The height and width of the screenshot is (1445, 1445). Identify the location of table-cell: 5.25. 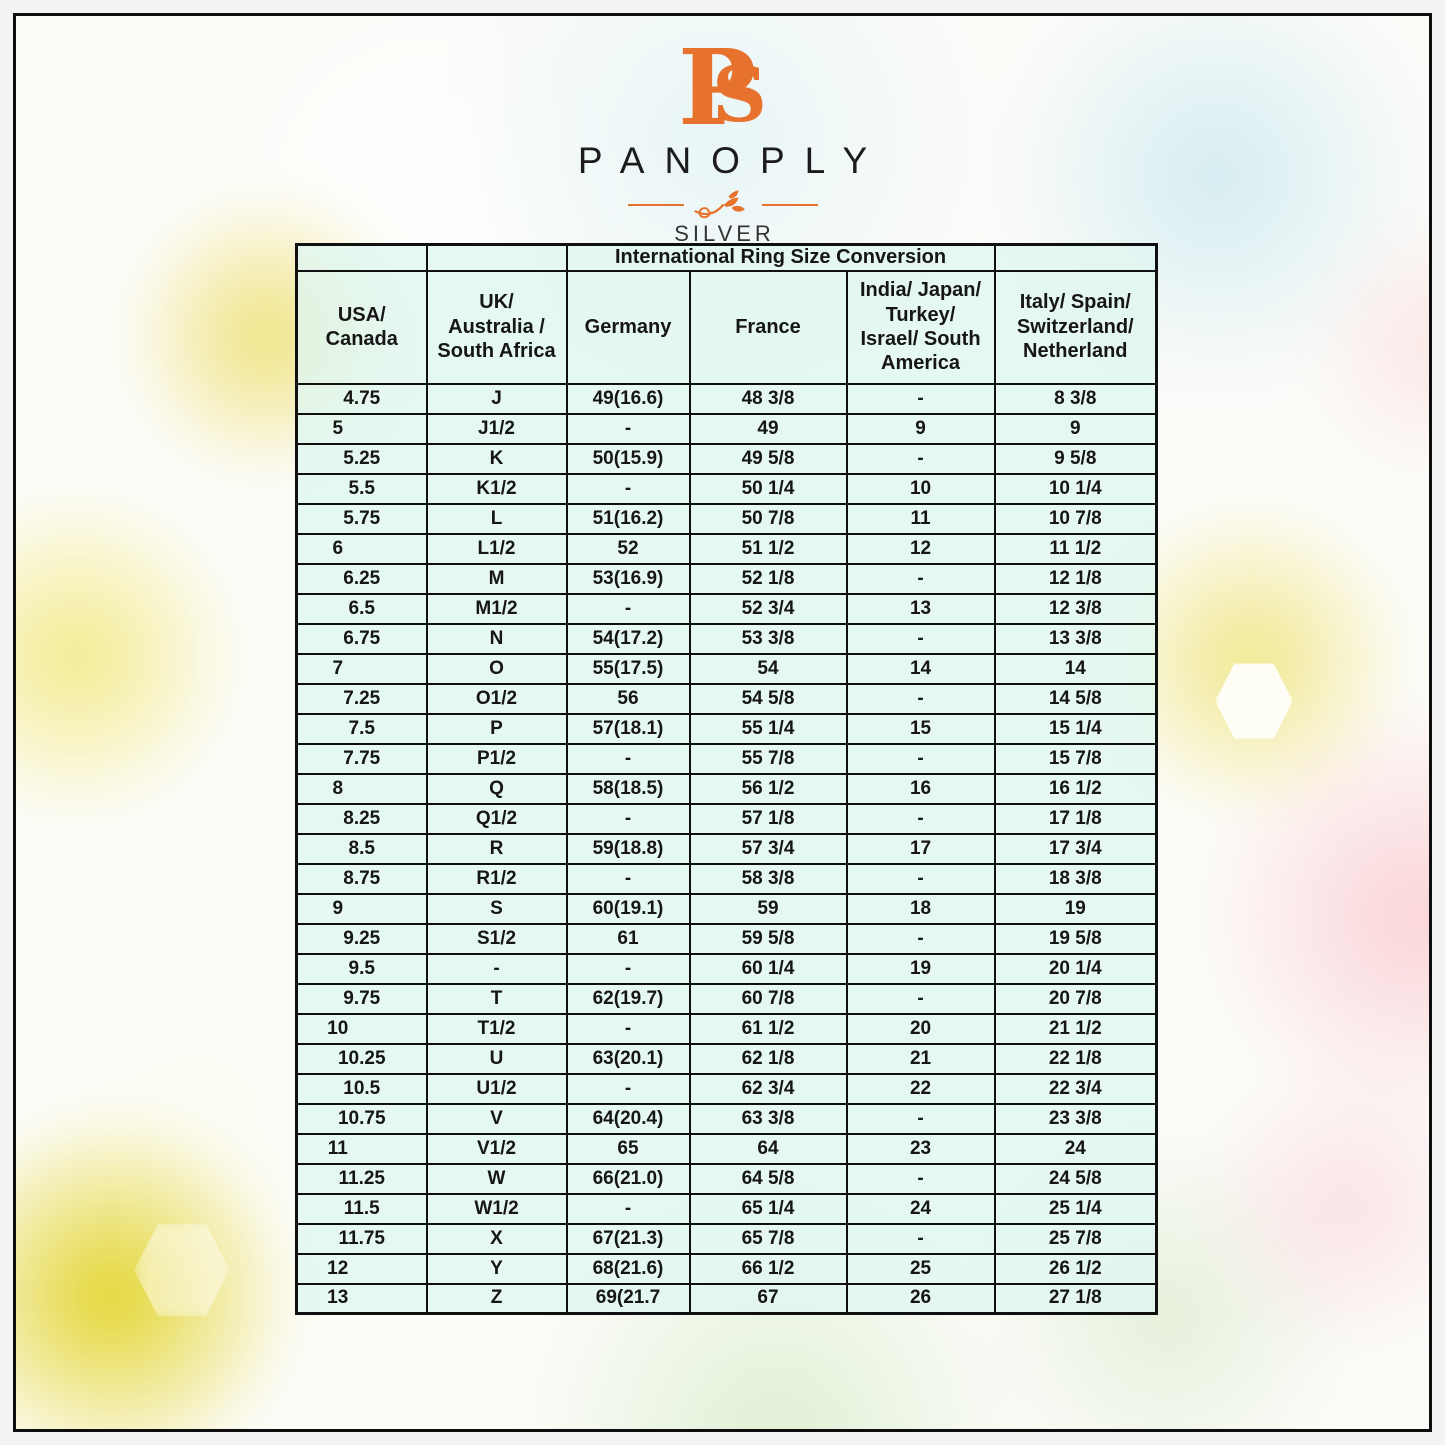
(361, 458).